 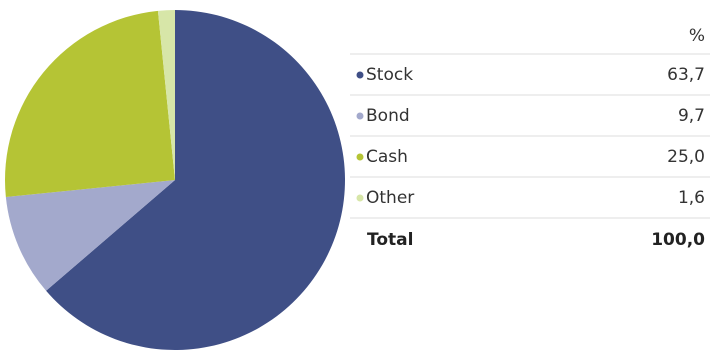 What do you see at coordinates (390, 240) in the screenshot?
I see `total-label: Total` at bounding box center [390, 240].